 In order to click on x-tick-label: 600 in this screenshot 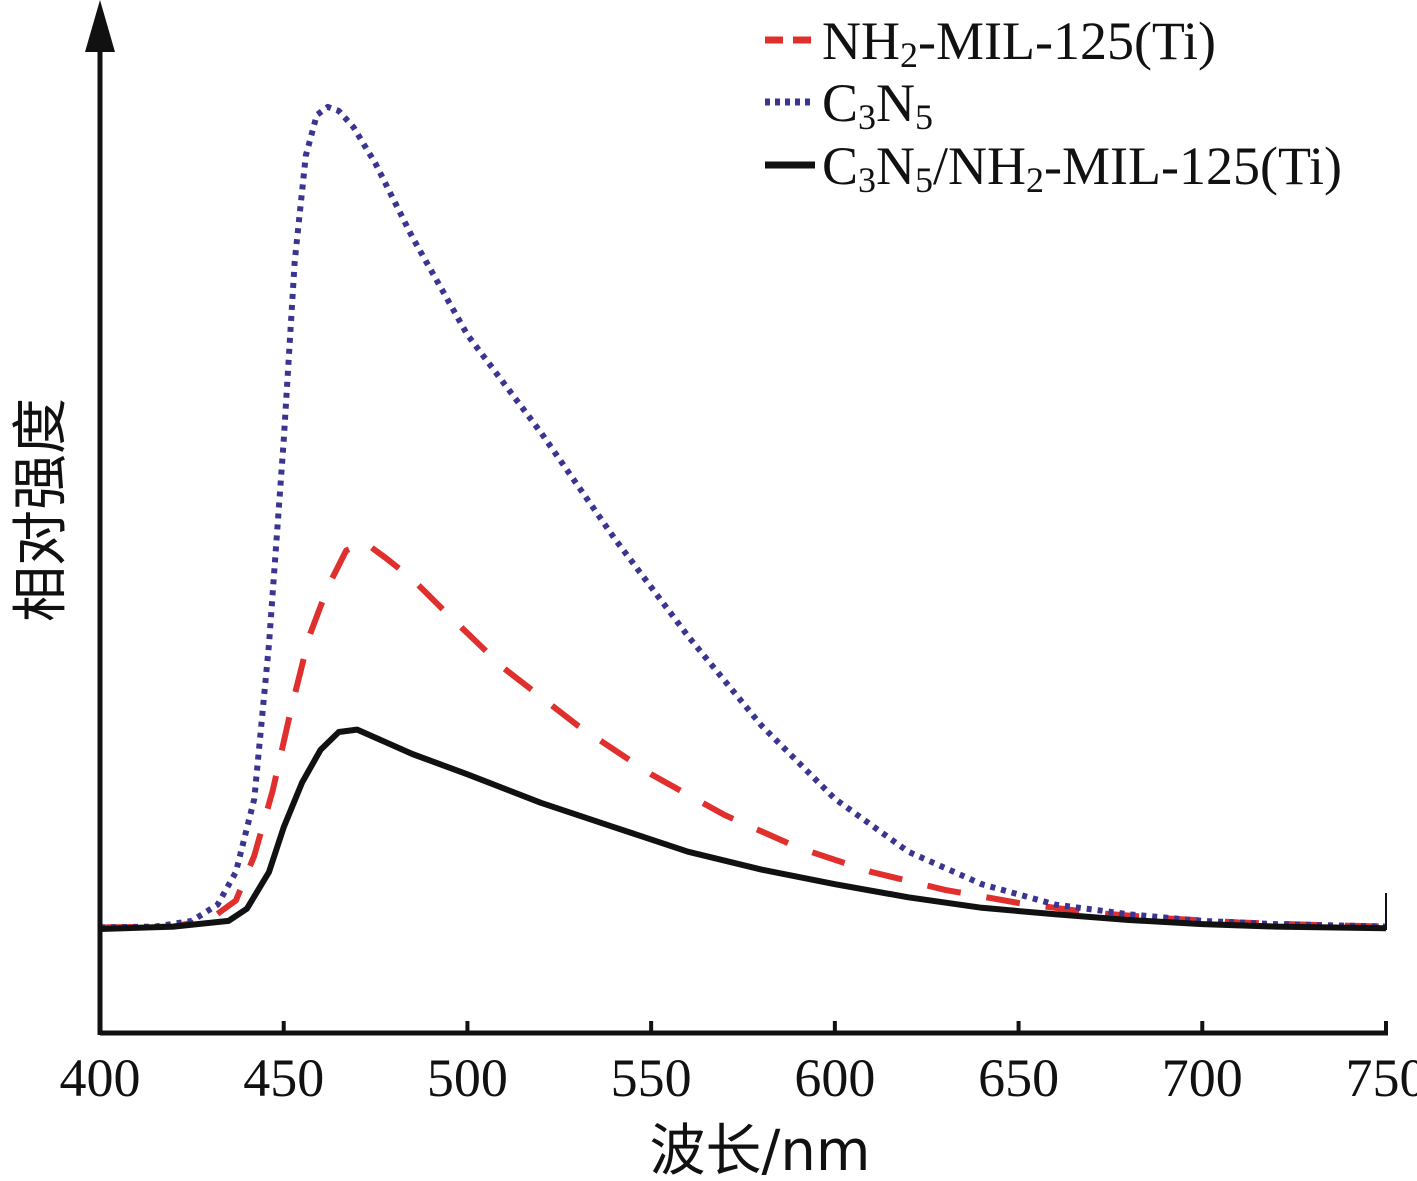, I will do `click(834, 1078)`.